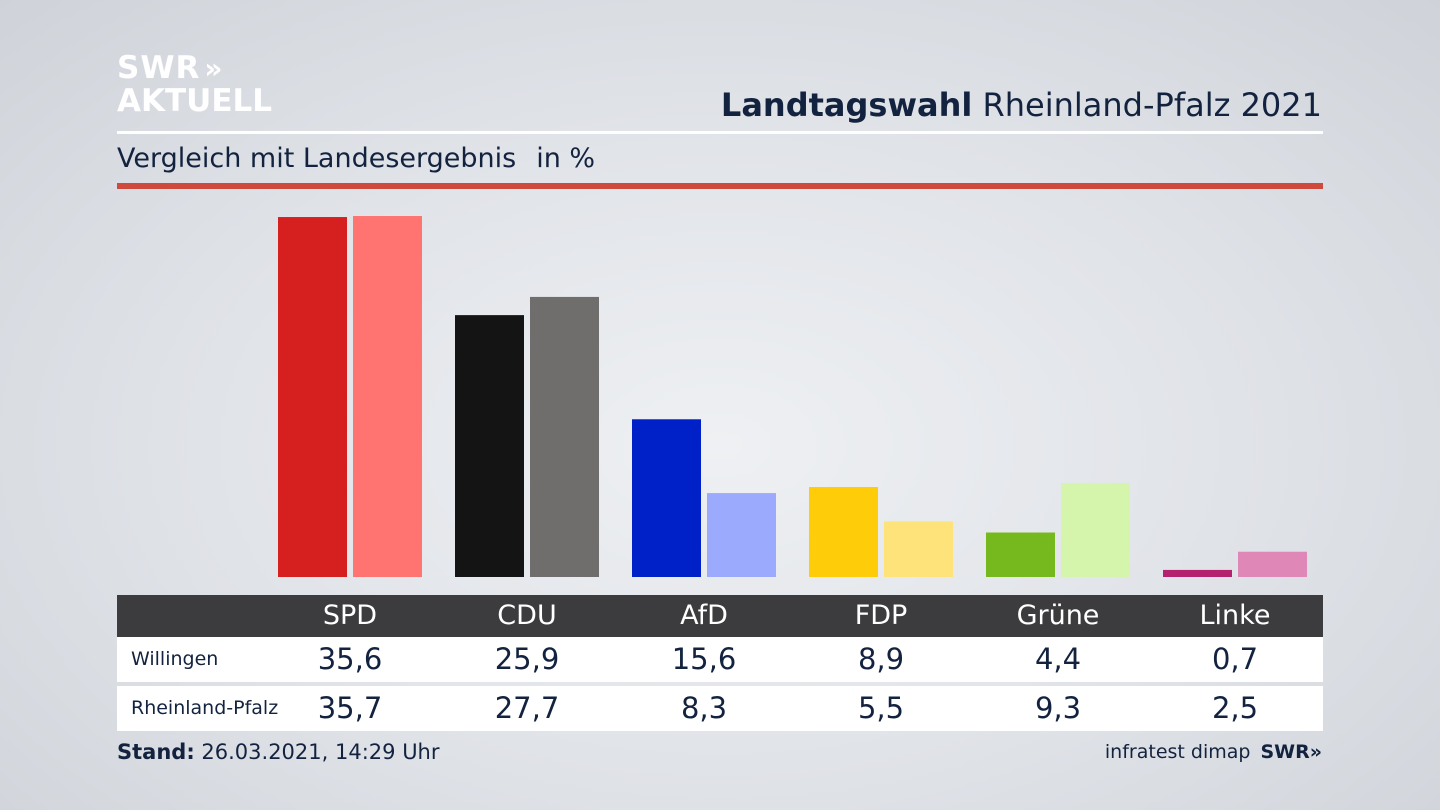 The width and height of the screenshot is (1440, 810). I want to click on value-cell-linke: 2,5, so click(1235, 708).